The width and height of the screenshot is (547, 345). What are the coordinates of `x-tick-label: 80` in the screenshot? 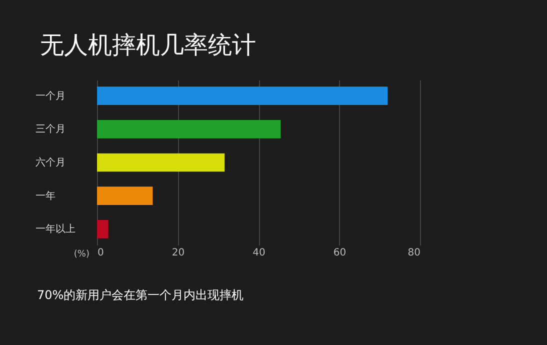 It's located at (414, 253).